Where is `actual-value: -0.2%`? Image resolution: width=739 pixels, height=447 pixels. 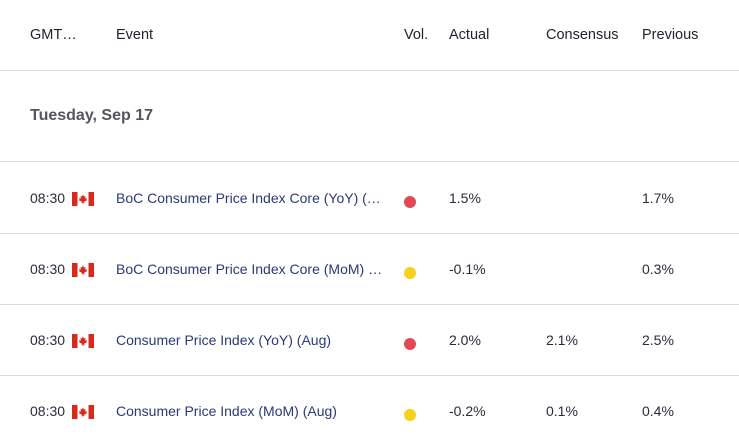 actual-value: -0.2% is located at coordinates (467, 411).